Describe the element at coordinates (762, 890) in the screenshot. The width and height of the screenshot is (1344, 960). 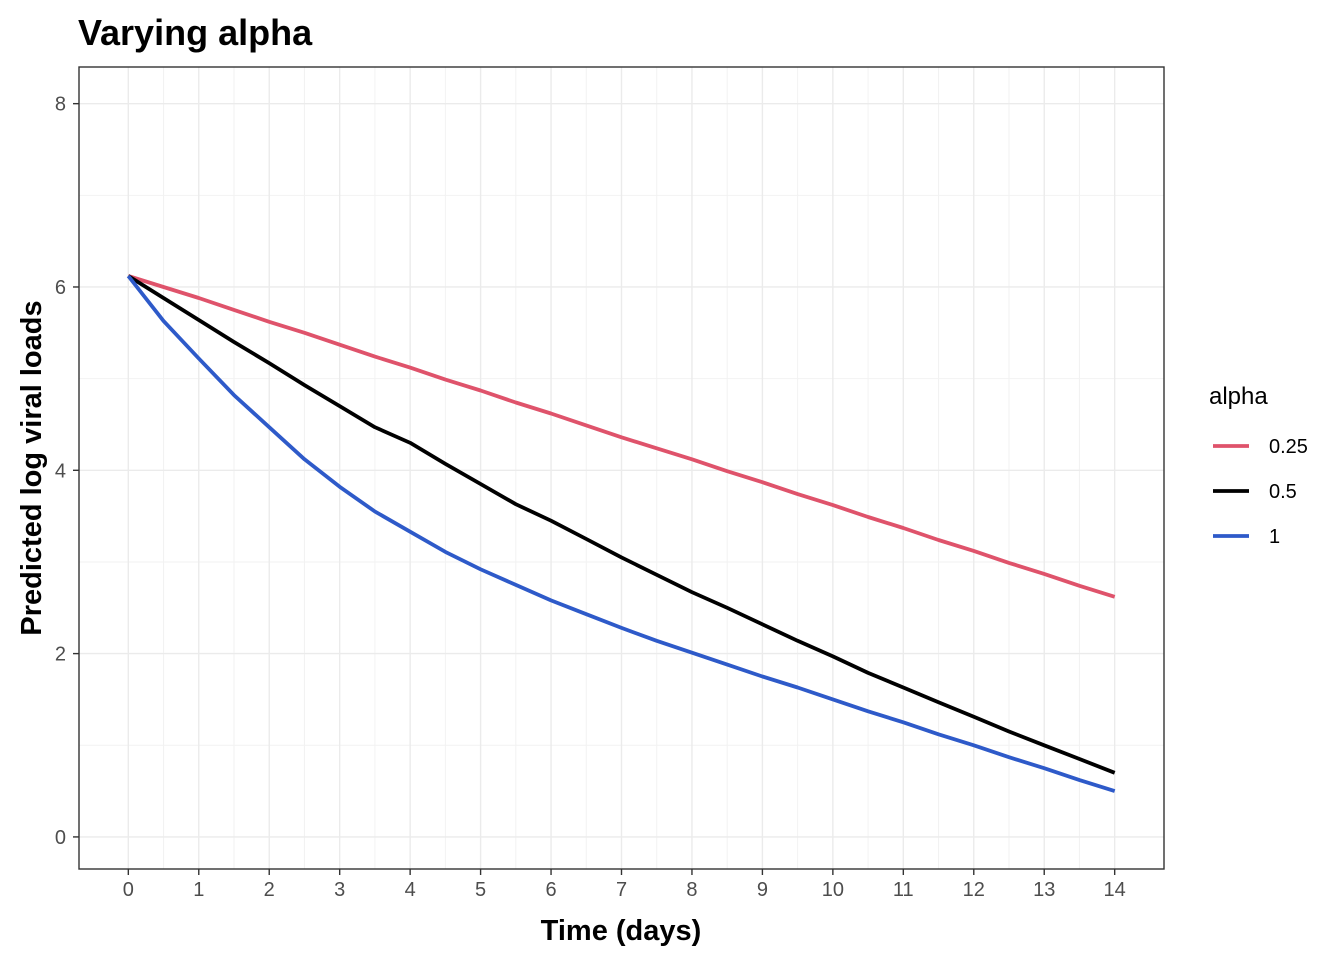
I see `x-tick-label: 9` at that location.